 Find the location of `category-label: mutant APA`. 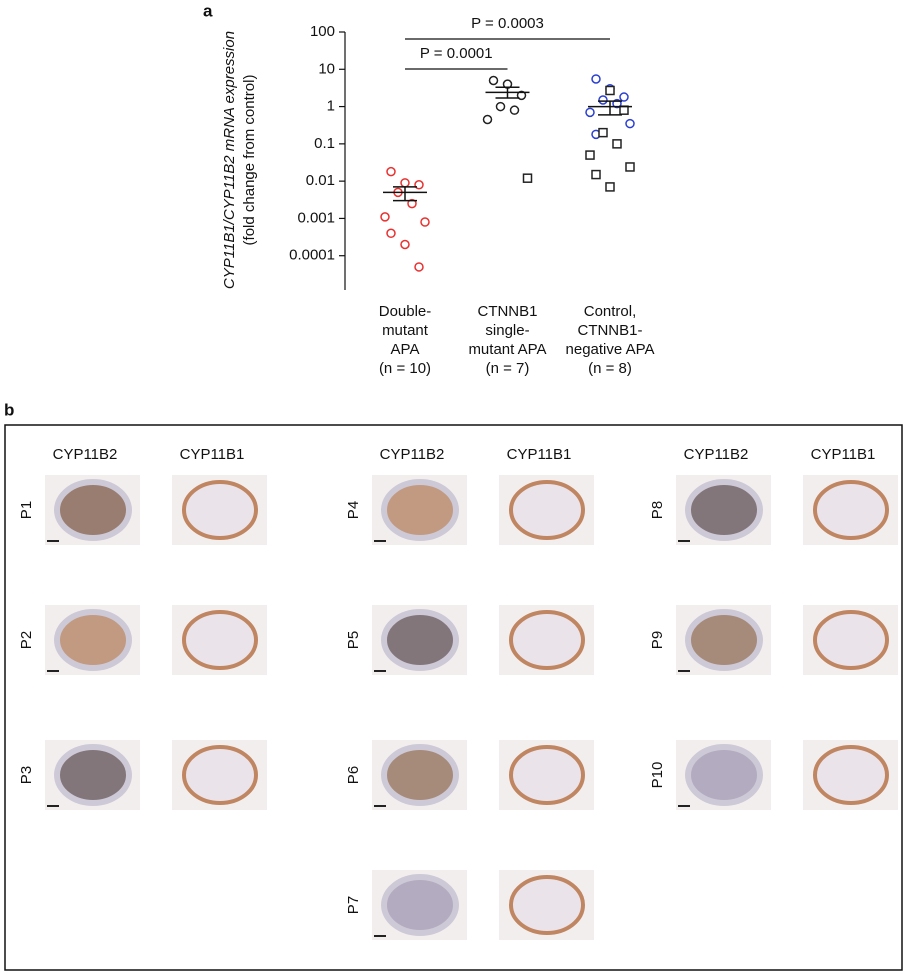

category-label: mutant APA is located at coordinates (507, 349).